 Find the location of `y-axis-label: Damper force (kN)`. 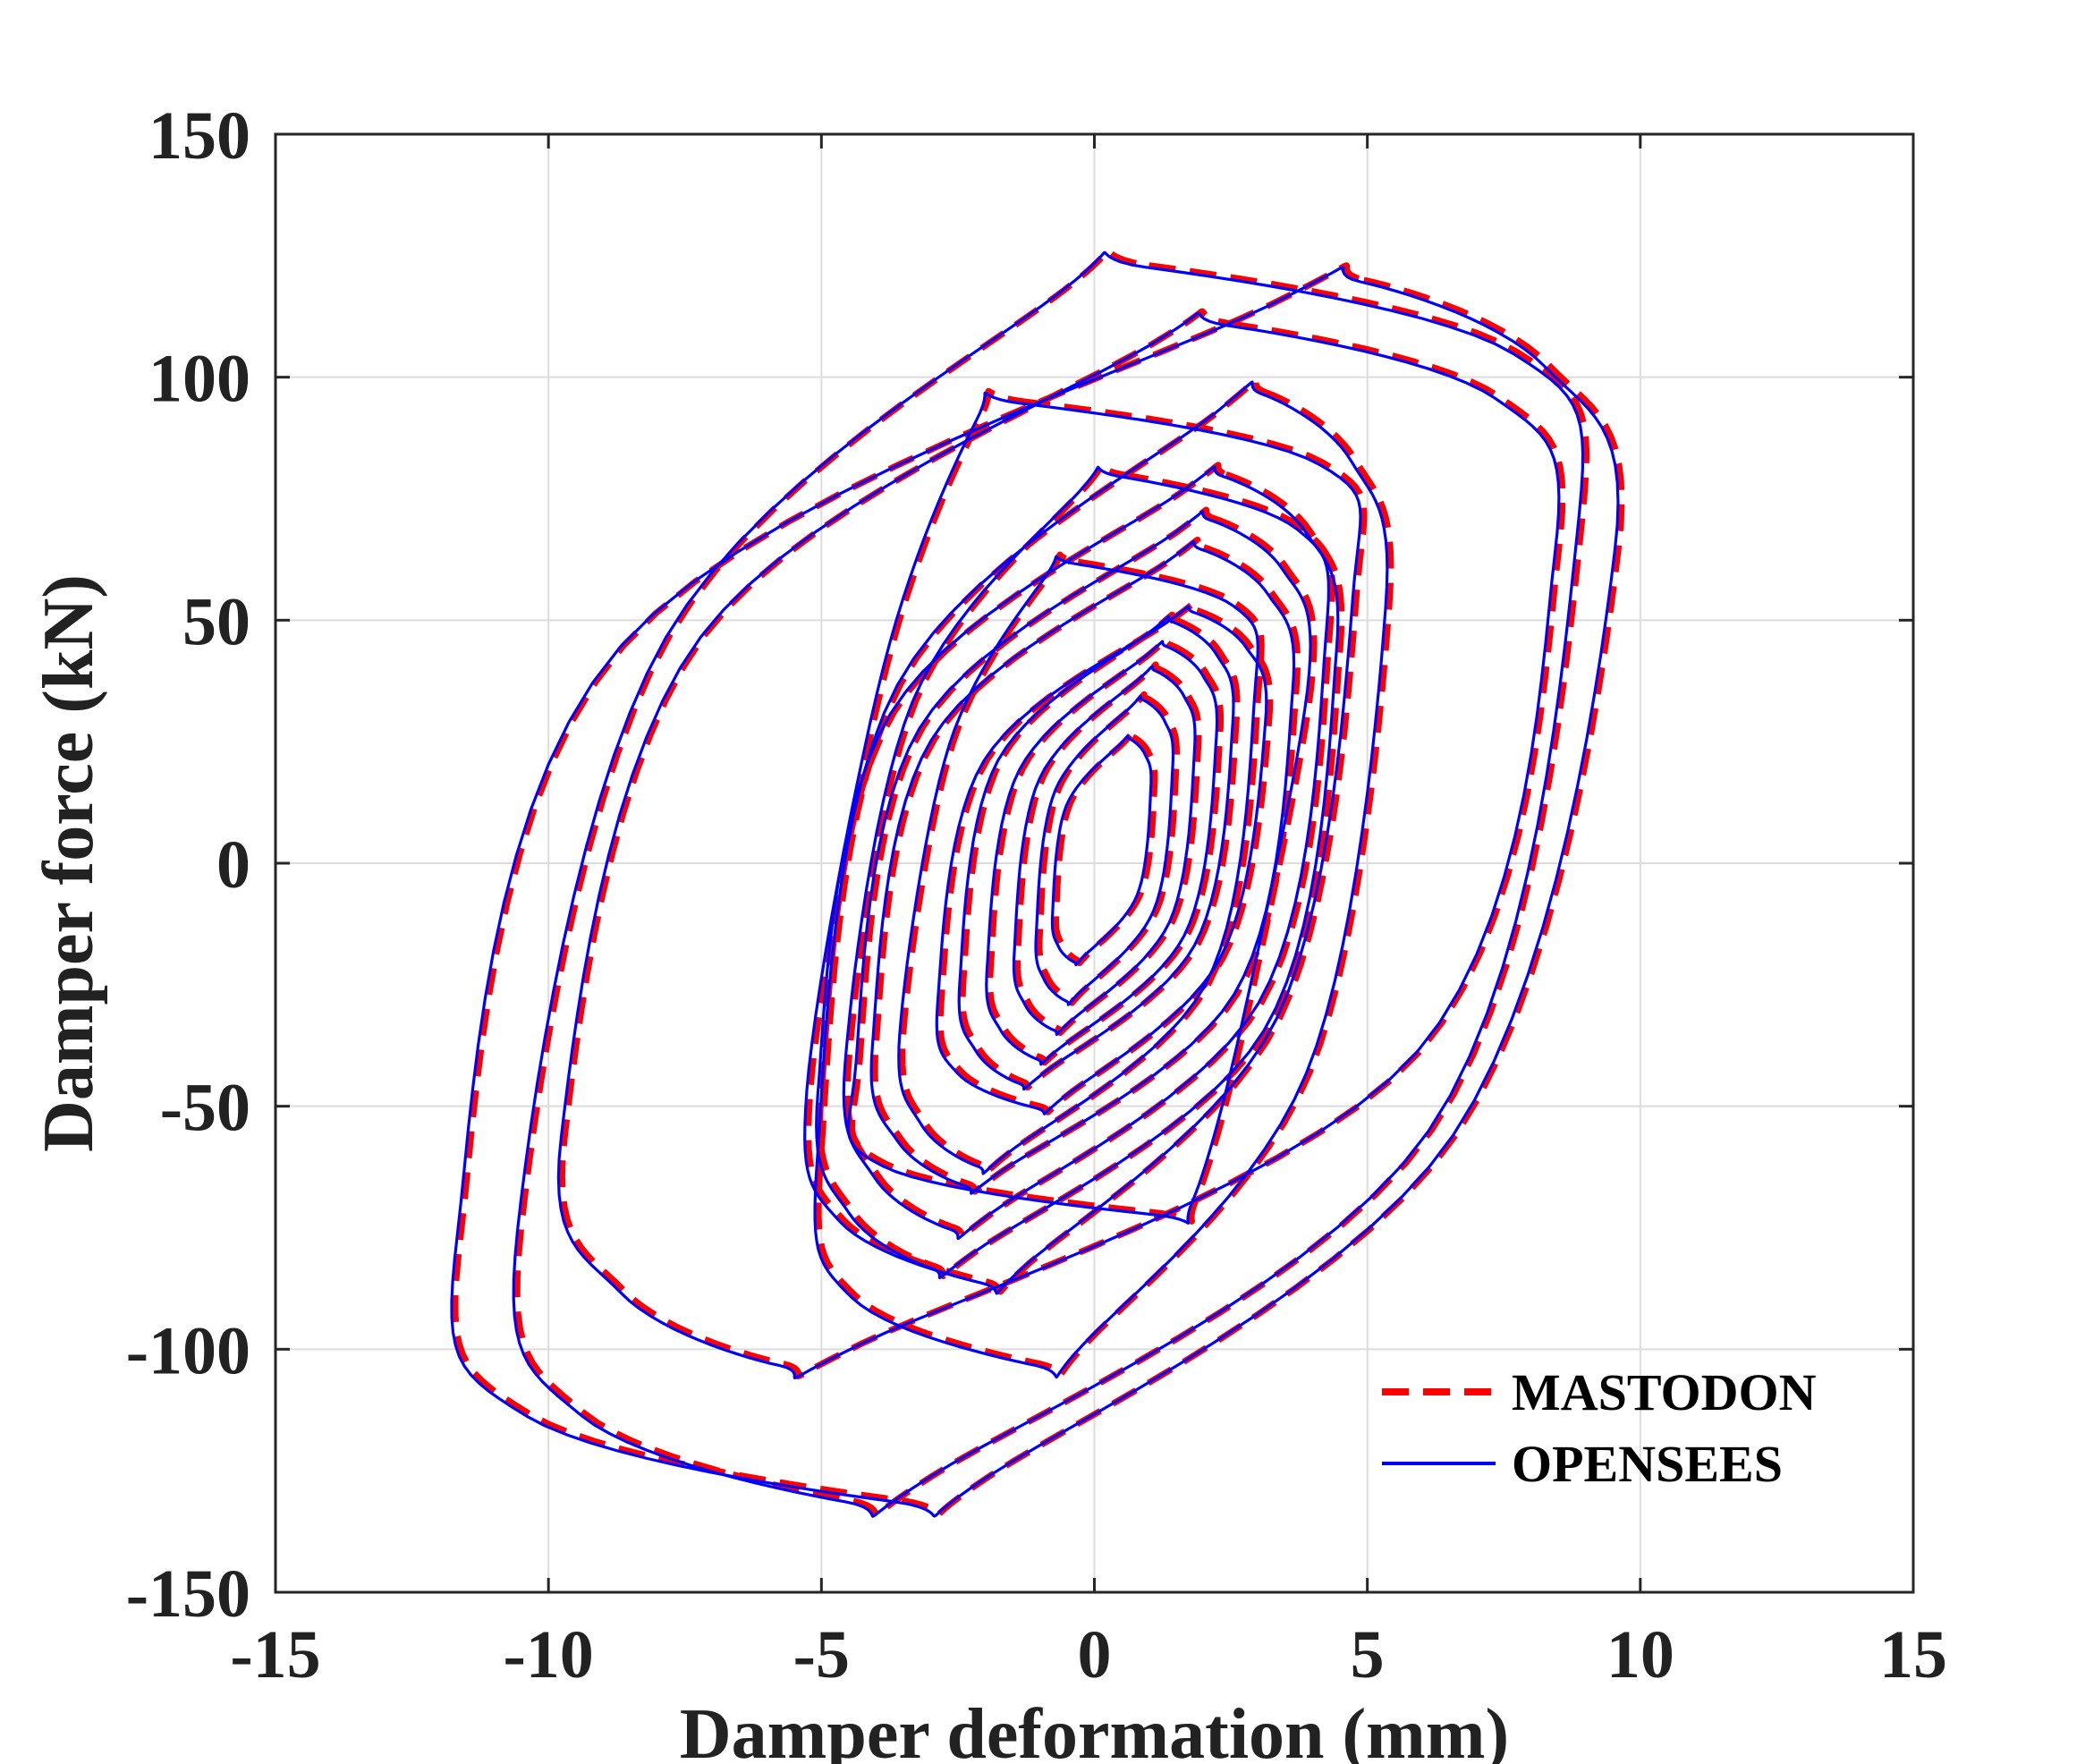

y-axis-label: Damper force (kN) is located at coordinates (69, 863).